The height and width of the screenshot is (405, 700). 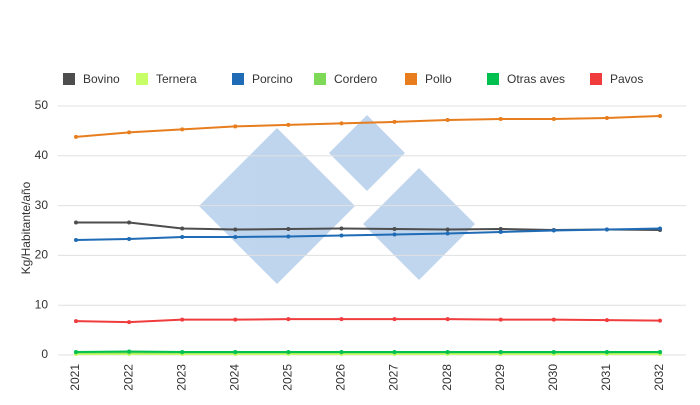 What do you see at coordinates (128, 377) in the screenshot?
I see `x-tick-label: 2022` at bounding box center [128, 377].